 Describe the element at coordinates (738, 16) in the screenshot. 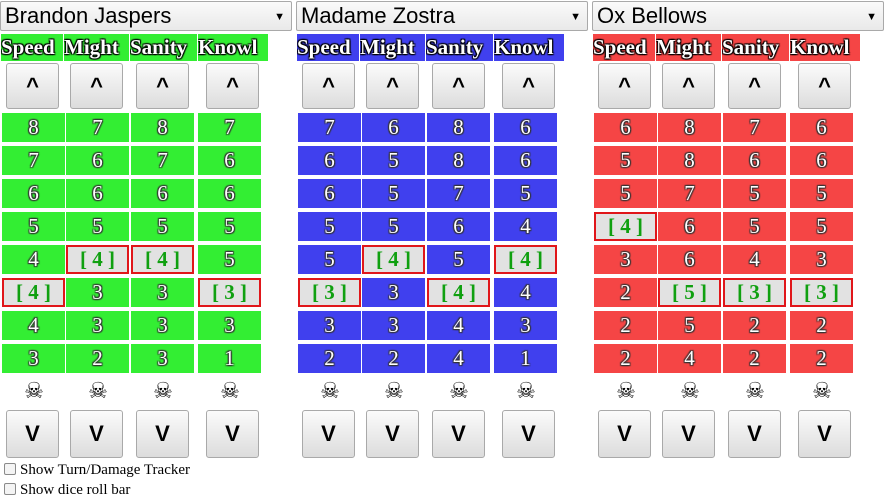

I see `character-select: Ox Bellows ▼` at that location.